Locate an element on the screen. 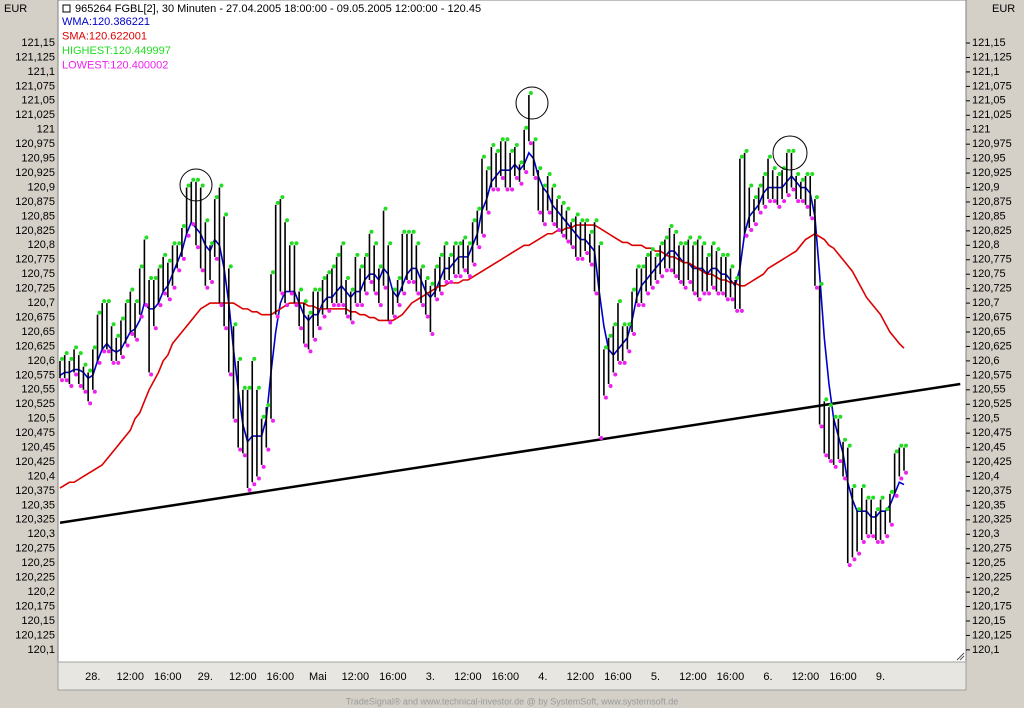 The height and width of the screenshot is (708, 1024). x-tick-label: Mai is located at coordinates (318, 677).